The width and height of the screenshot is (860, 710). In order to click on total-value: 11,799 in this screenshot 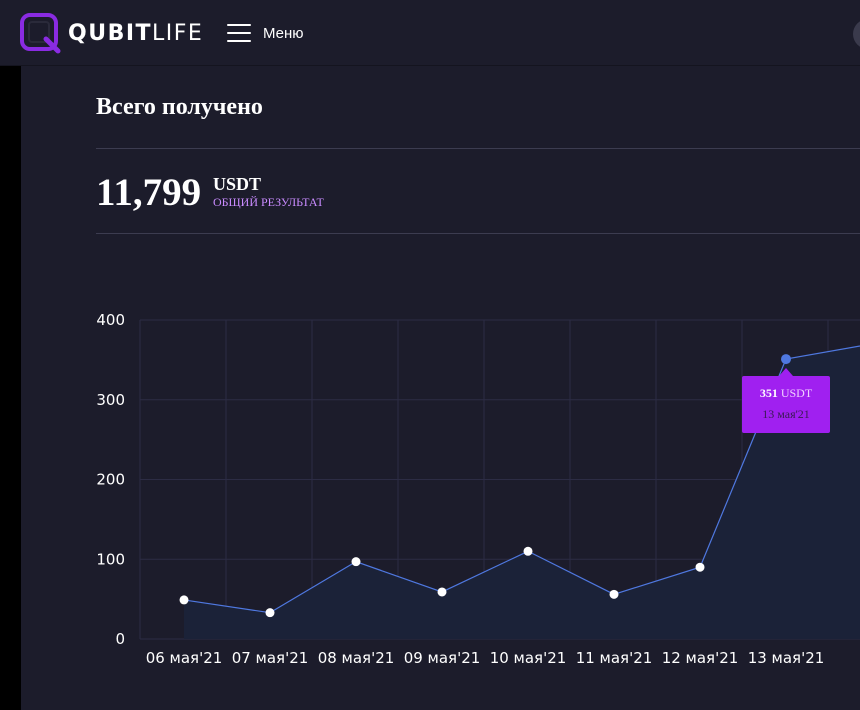, I will do `click(149, 192)`.